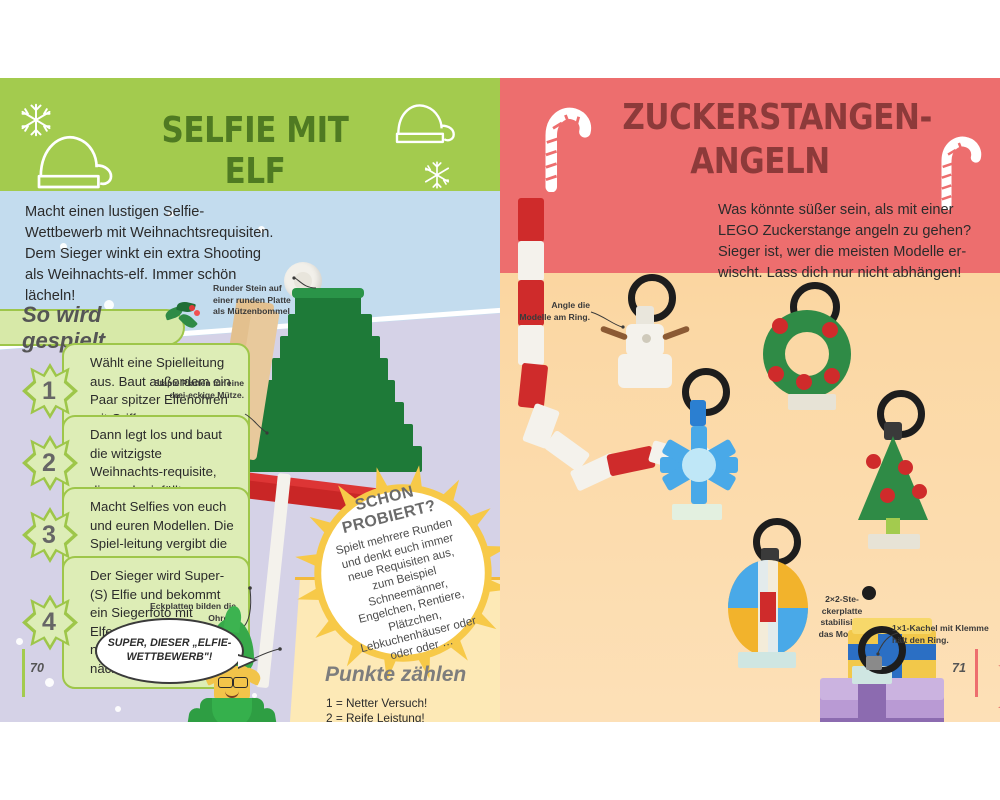  Describe the element at coordinates (50, 463) in the screenshot. I see `step-number-badge: 2` at that location.